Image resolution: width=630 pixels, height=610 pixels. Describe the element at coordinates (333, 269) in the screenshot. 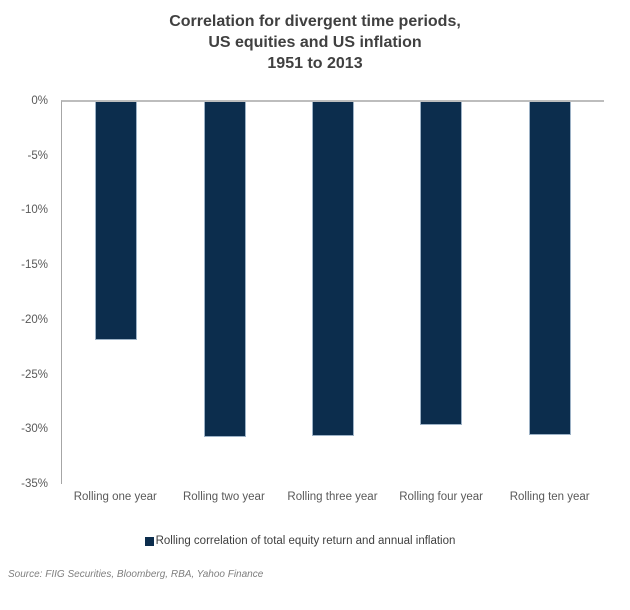

I see `bar-rolling-three-year` at that location.